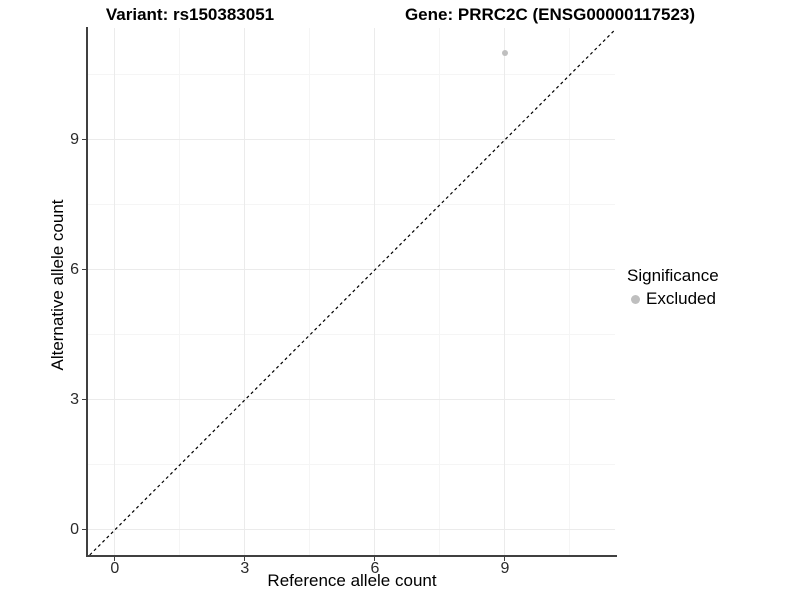  I want to click on legend-key-dot, so click(635, 299).